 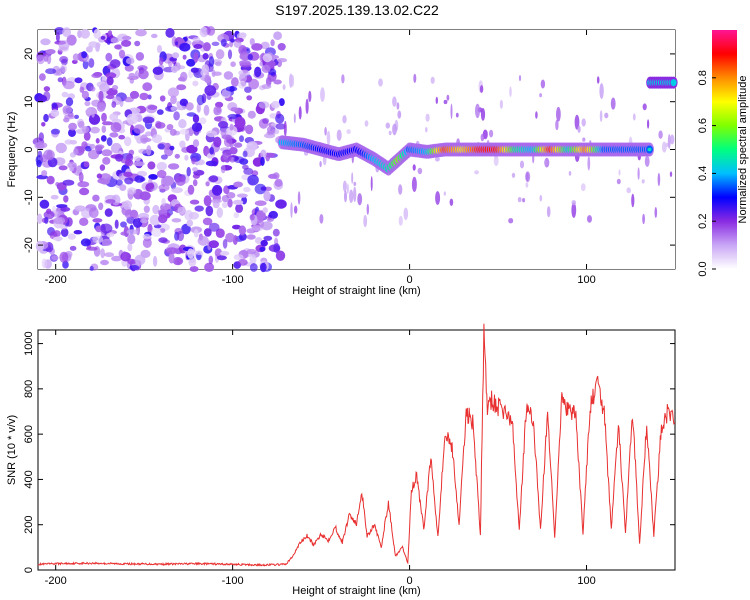 What do you see at coordinates (724, 149) in the screenshot?
I see `colorbar-gradient` at bounding box center [724, 149].